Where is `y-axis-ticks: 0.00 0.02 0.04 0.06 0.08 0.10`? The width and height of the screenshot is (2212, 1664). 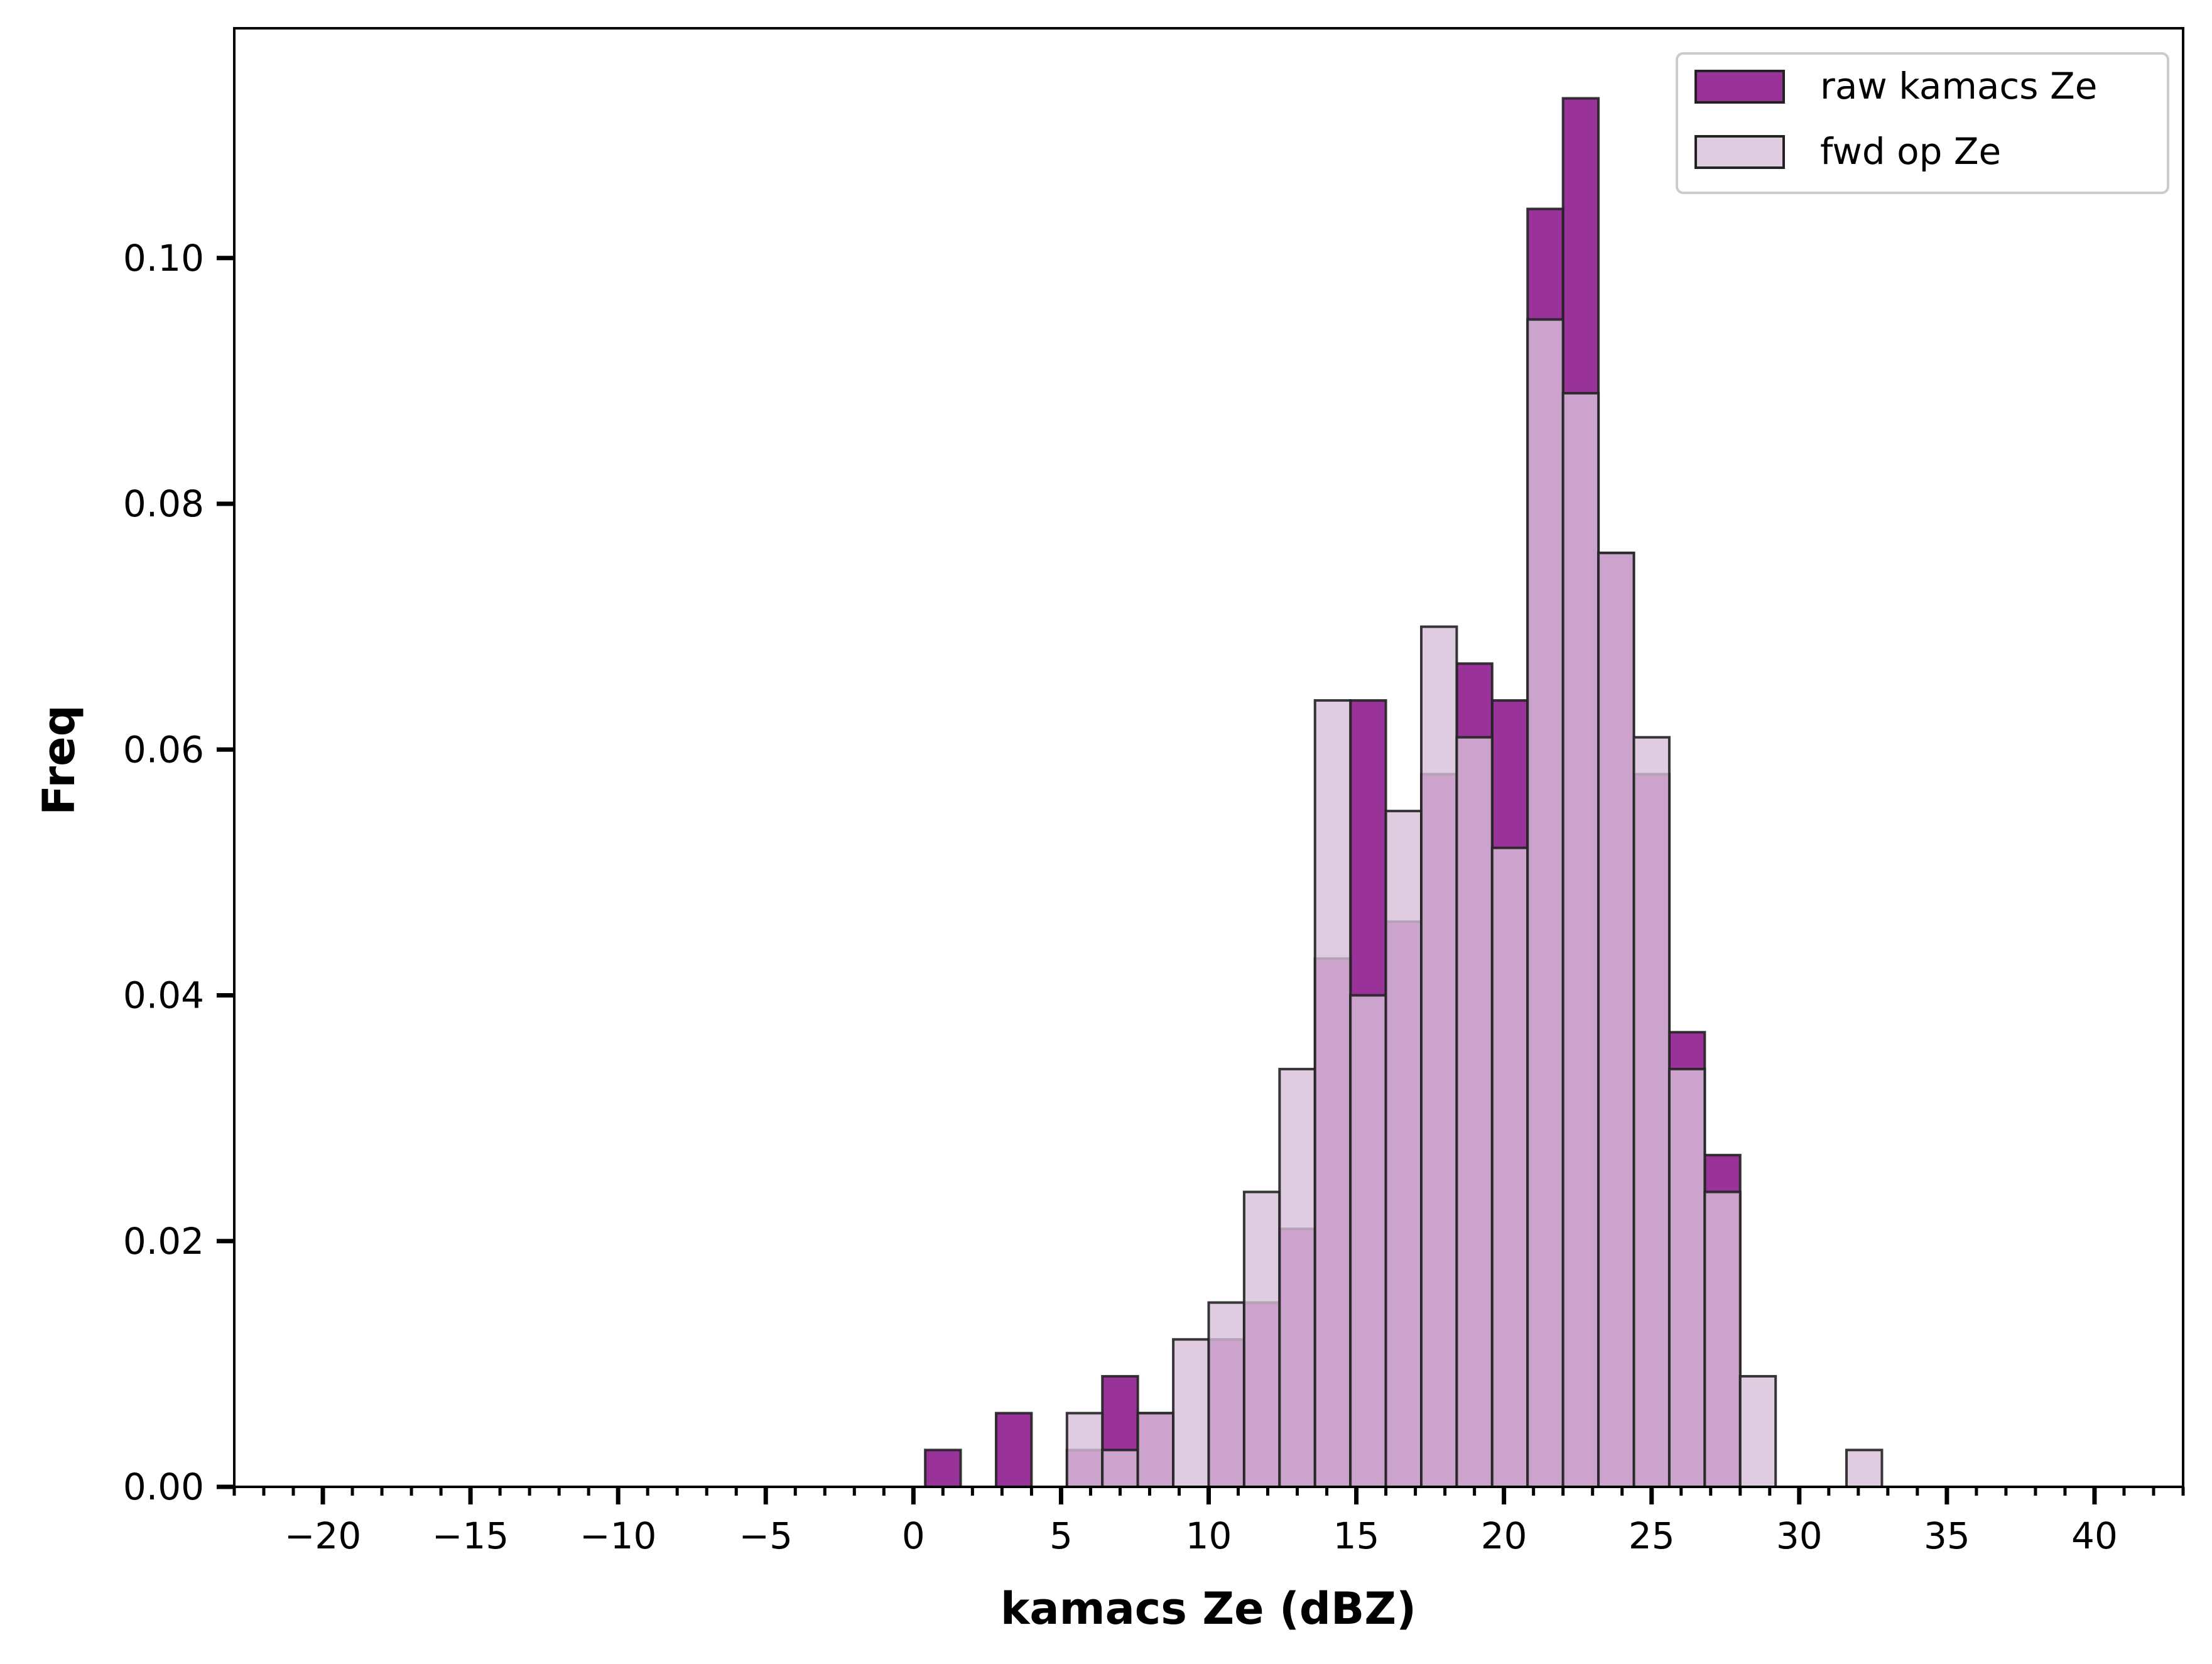
y-axis-ticks: 0.00 0.02 0.04 0.06 0.08 0.10 is located at coordinates (179, 873).